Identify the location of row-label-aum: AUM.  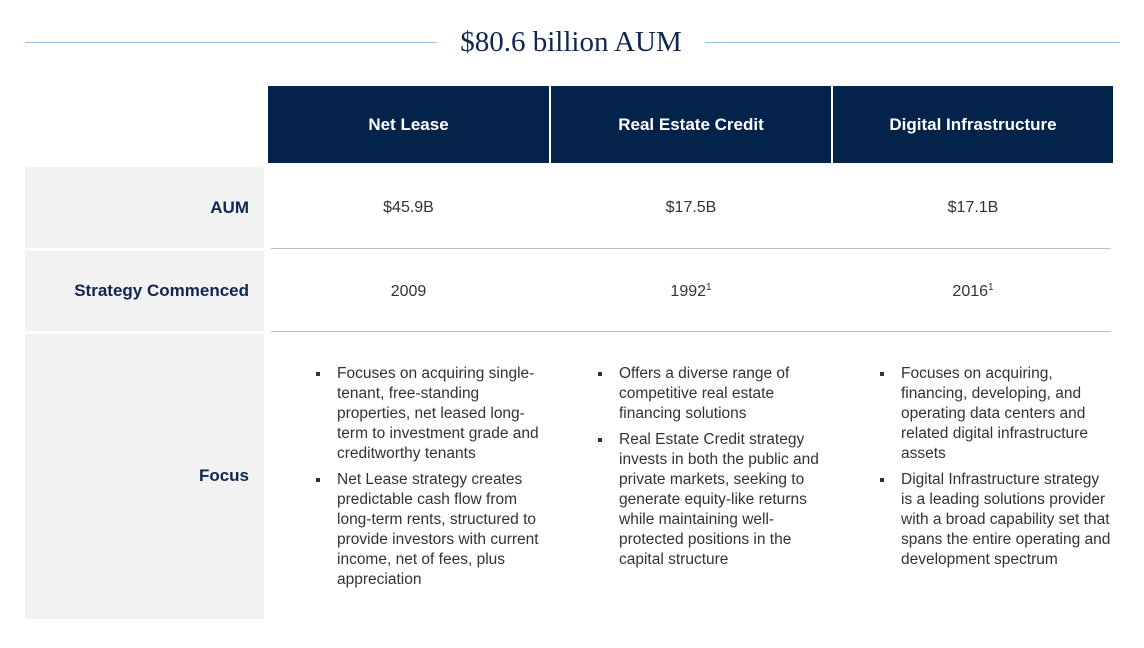
(229, 207).